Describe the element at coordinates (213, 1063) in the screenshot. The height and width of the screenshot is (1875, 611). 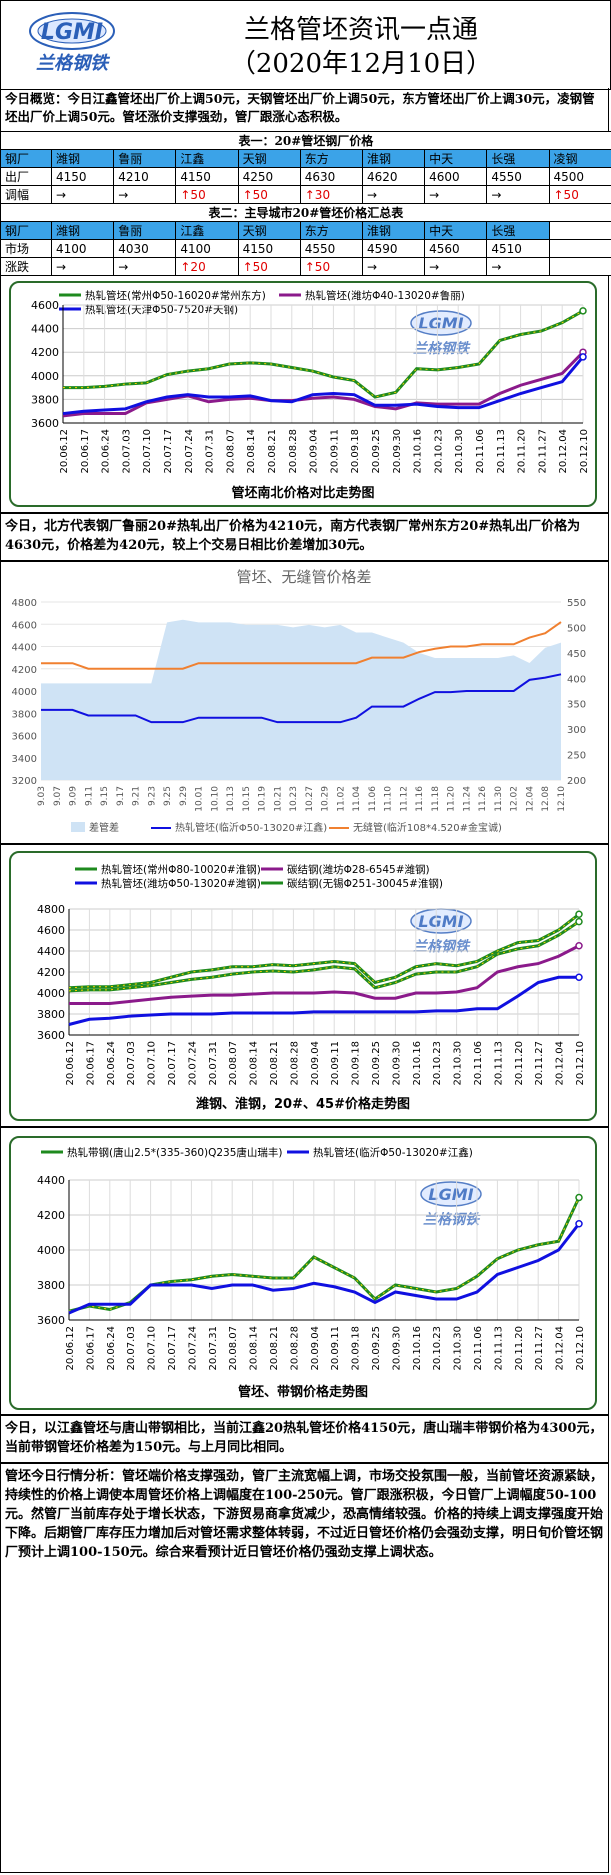
I see `x-tick-label: 20.07.31` at that location.